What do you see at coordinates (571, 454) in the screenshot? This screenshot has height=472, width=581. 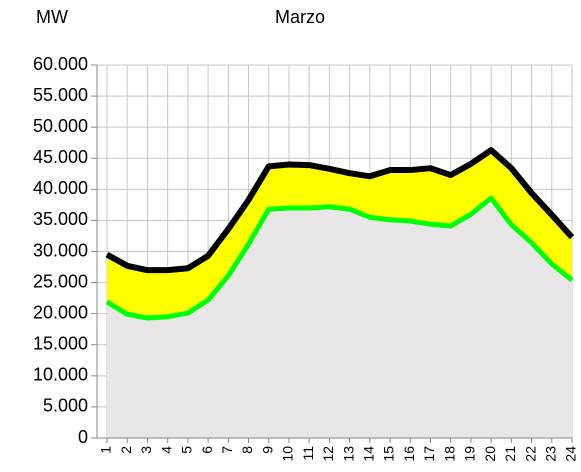 I see `x-tick-label: 24` at bounding box center [571, 454].